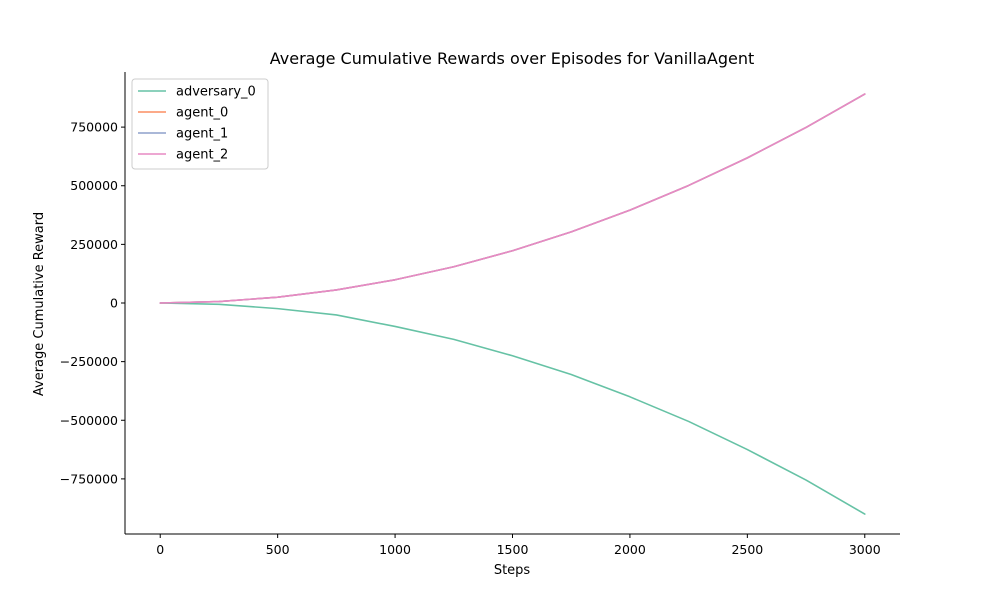 Image resolution: width=1000 pixels, height=604 pixels. What do you see at coordinates (94, 185) in the screenshot?
I see `y-tick-label: 500000` at bounding box center [94, 185].